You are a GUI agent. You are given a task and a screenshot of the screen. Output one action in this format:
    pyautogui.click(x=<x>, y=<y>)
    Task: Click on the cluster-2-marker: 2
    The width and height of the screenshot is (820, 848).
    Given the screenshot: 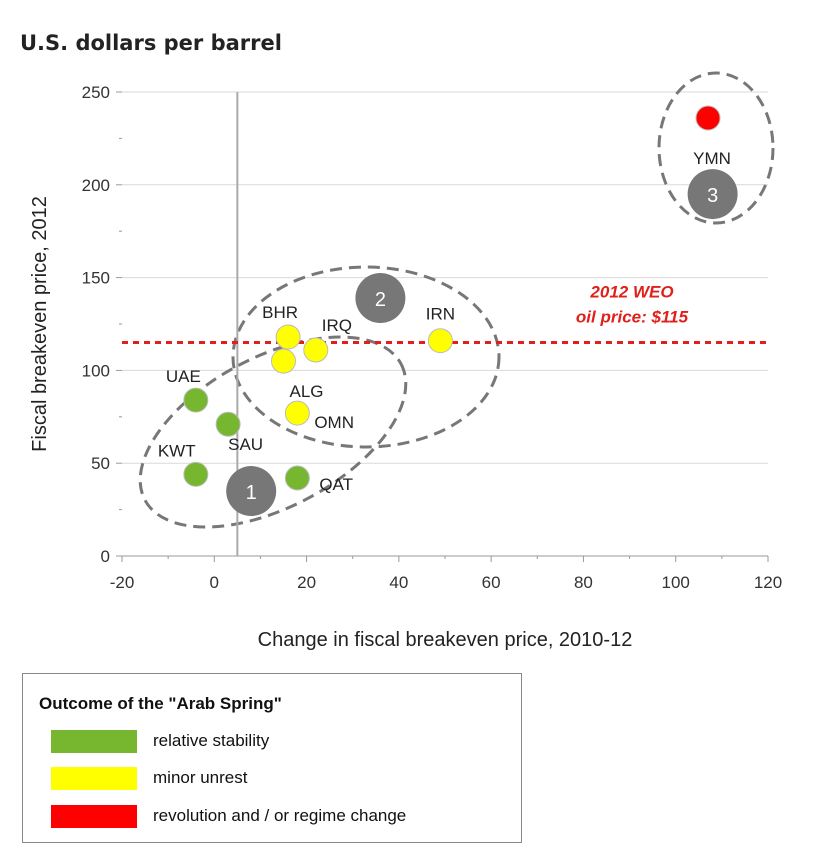 What is the action you would take?
    pyautogui.click(x=380, y=298)
    